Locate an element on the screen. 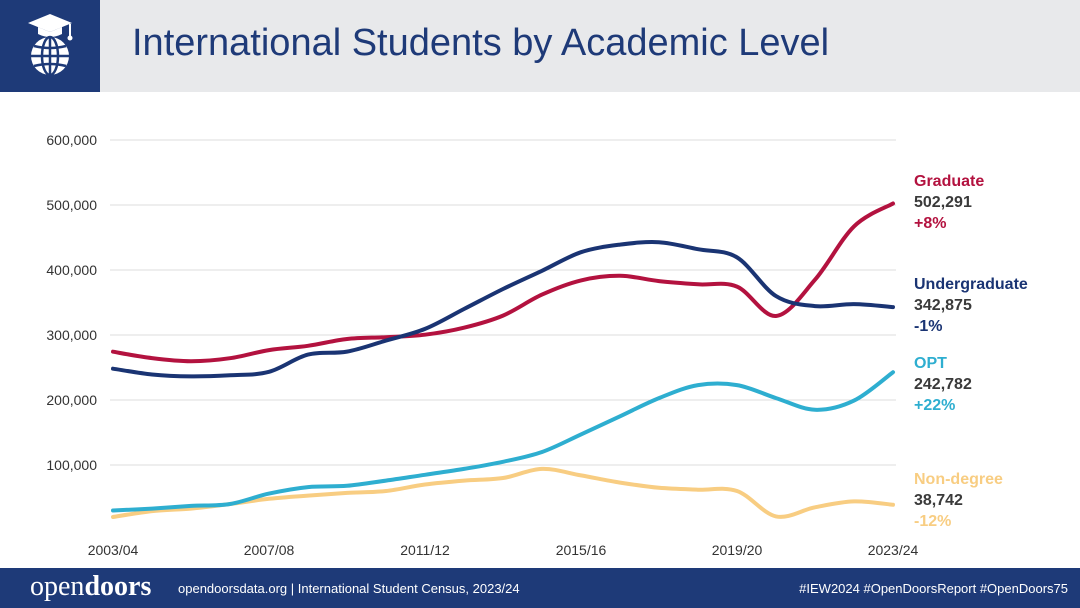 The height and width of the screenshot is (608, 1080). series-value-undergraduate: 342,875 is located at coordinates (943, 305).